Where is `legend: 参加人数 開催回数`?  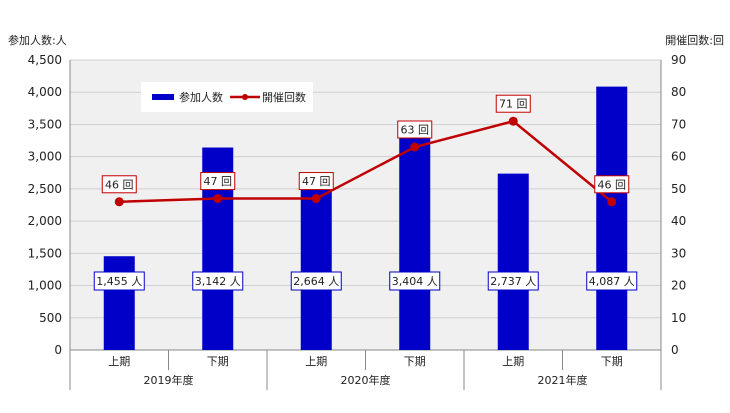 legend: 参加人数 開催回数 is located at coordinates (227, 97).